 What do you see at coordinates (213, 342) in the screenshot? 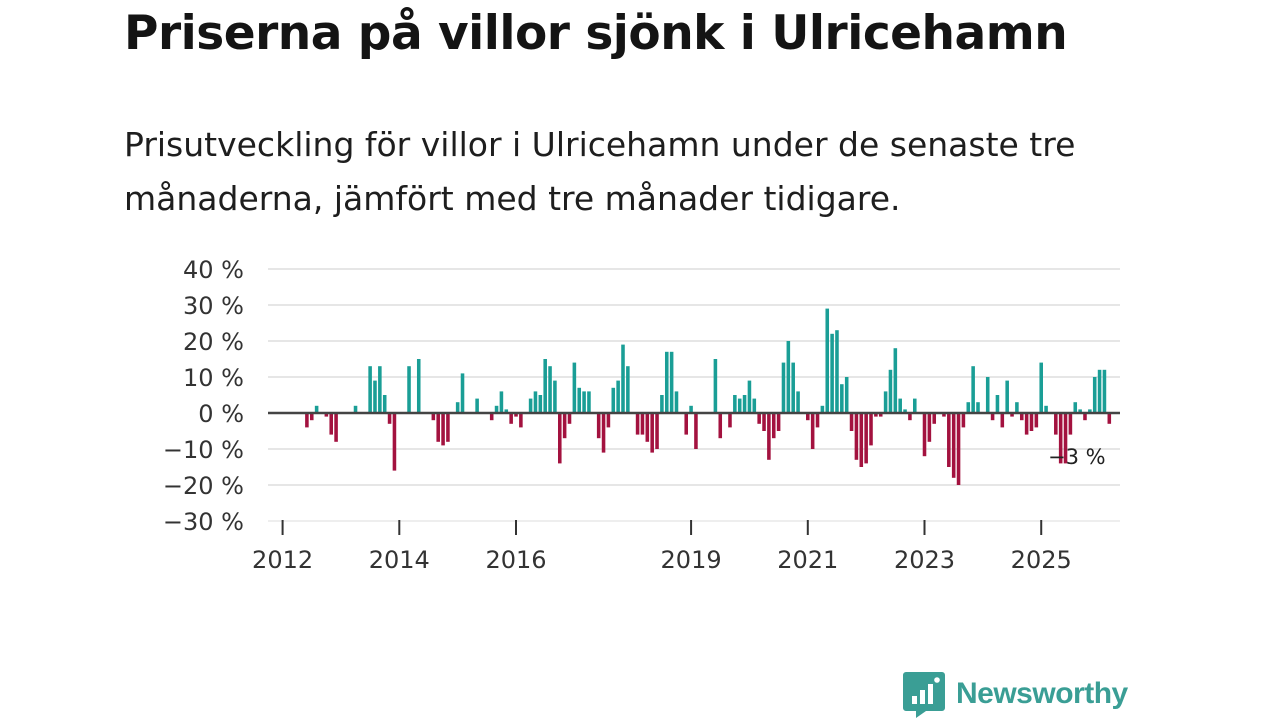
I see `y-tick-label: 20 %` at bounding box center [213, 342].